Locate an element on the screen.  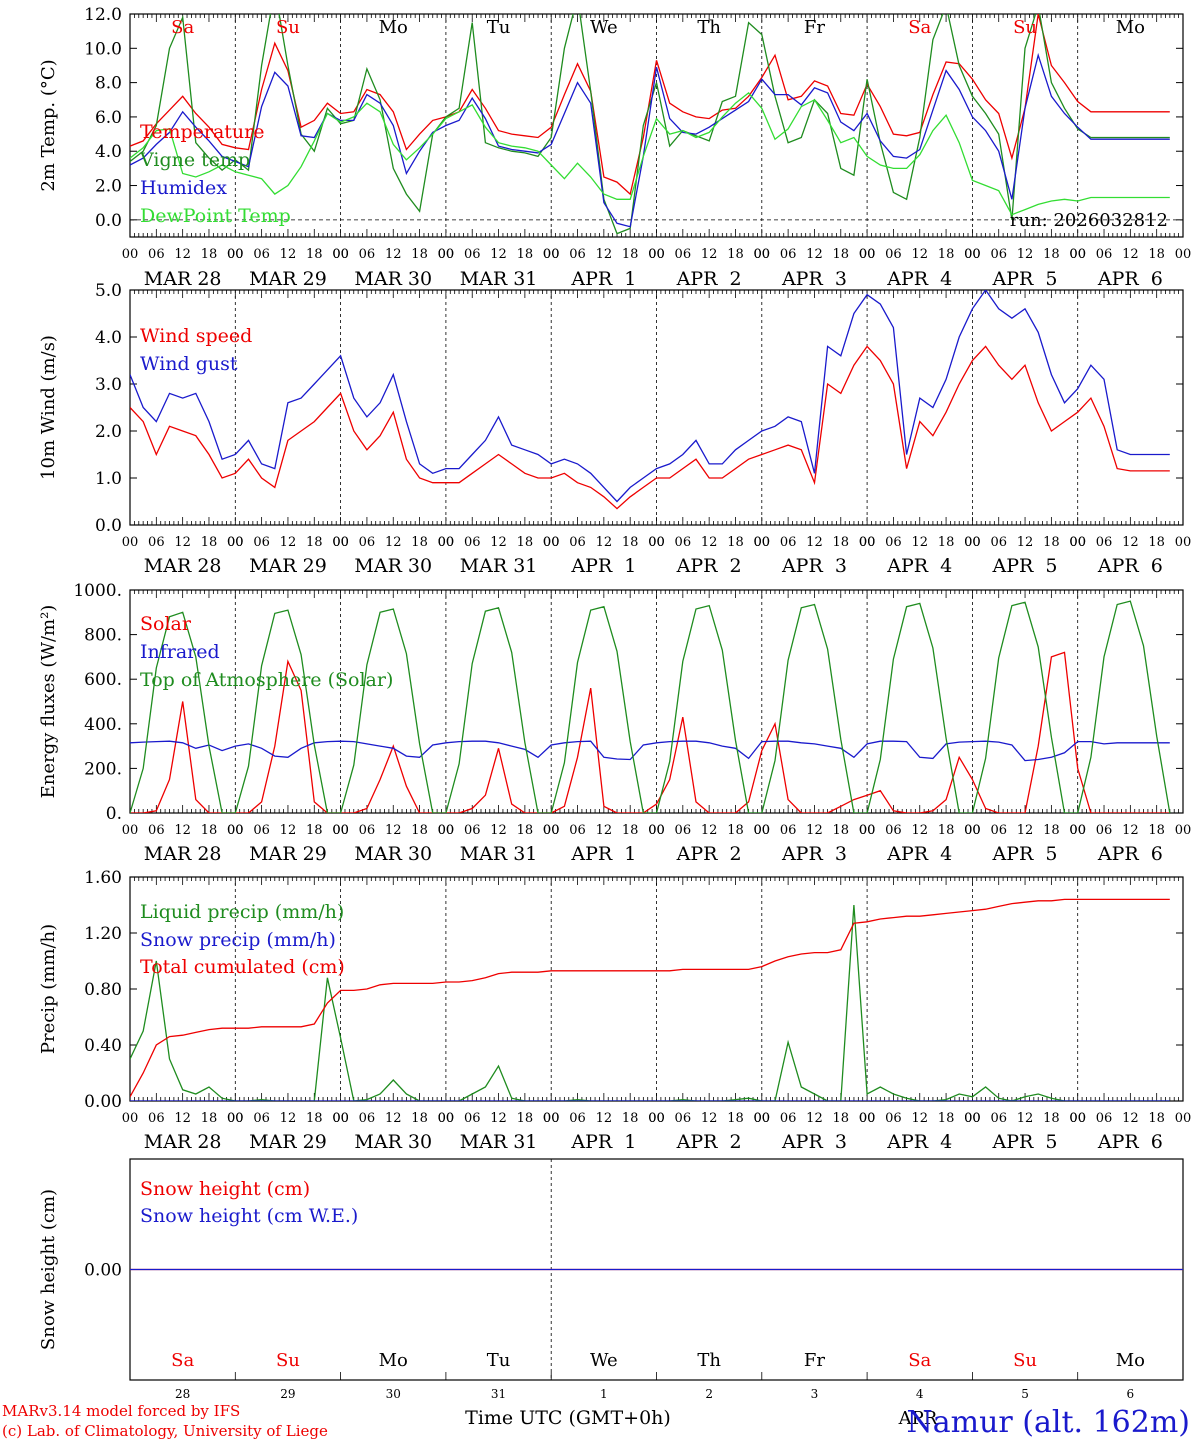
day-label: APR 4 is located at coordinates (919, 854).